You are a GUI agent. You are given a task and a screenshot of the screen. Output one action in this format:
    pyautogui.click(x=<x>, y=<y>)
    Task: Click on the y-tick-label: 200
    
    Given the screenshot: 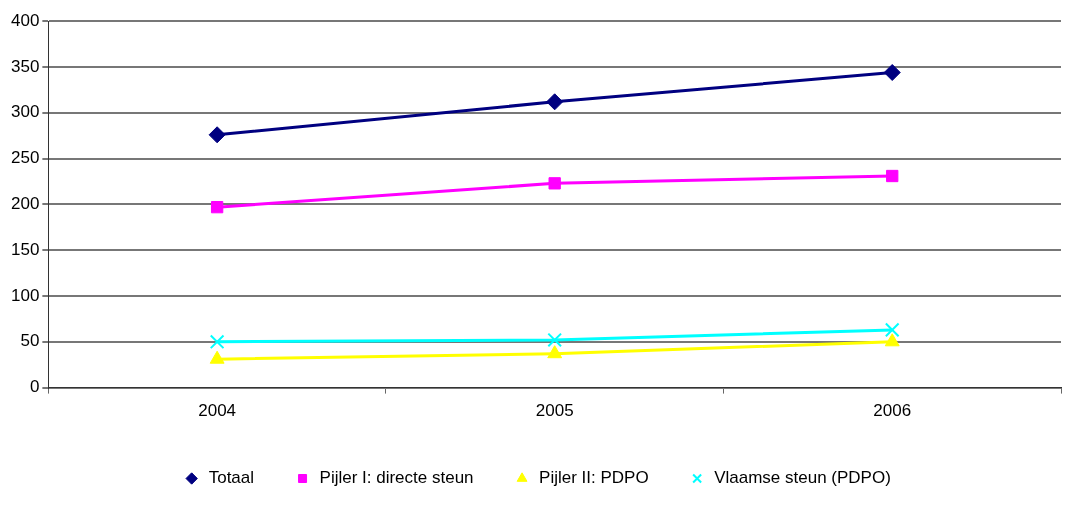 What is the action you would take?
    pyautogui.click(x=25, y=204)
    